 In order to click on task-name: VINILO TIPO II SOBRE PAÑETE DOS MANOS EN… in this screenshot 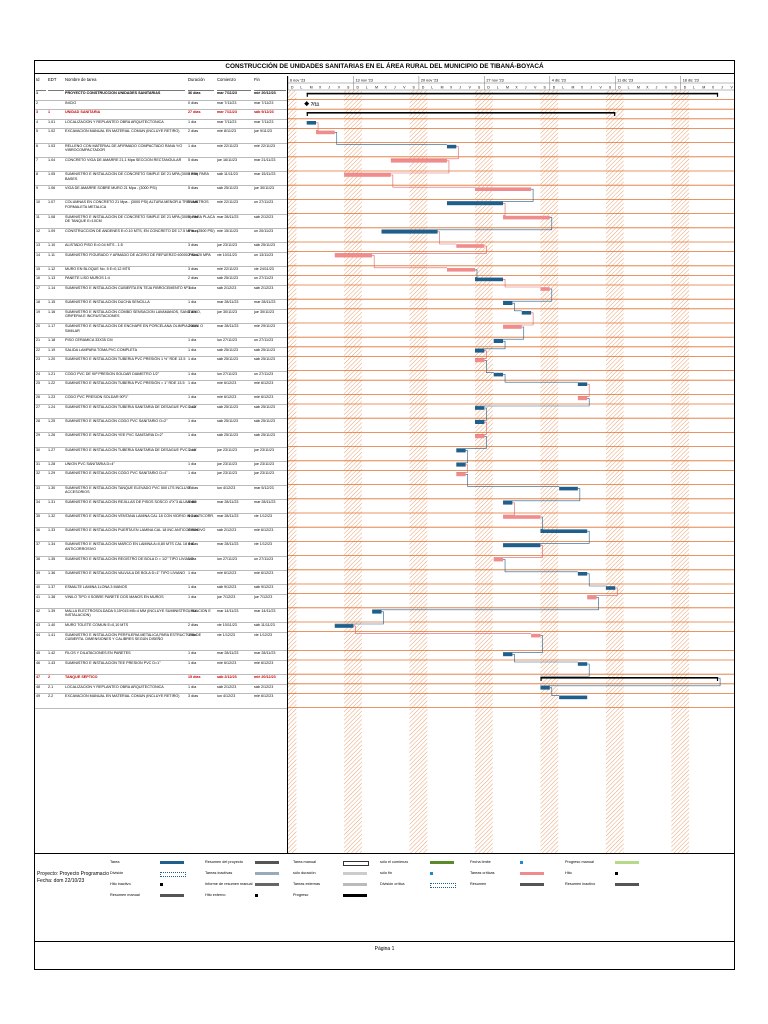, I will do `click(114, 596)`.